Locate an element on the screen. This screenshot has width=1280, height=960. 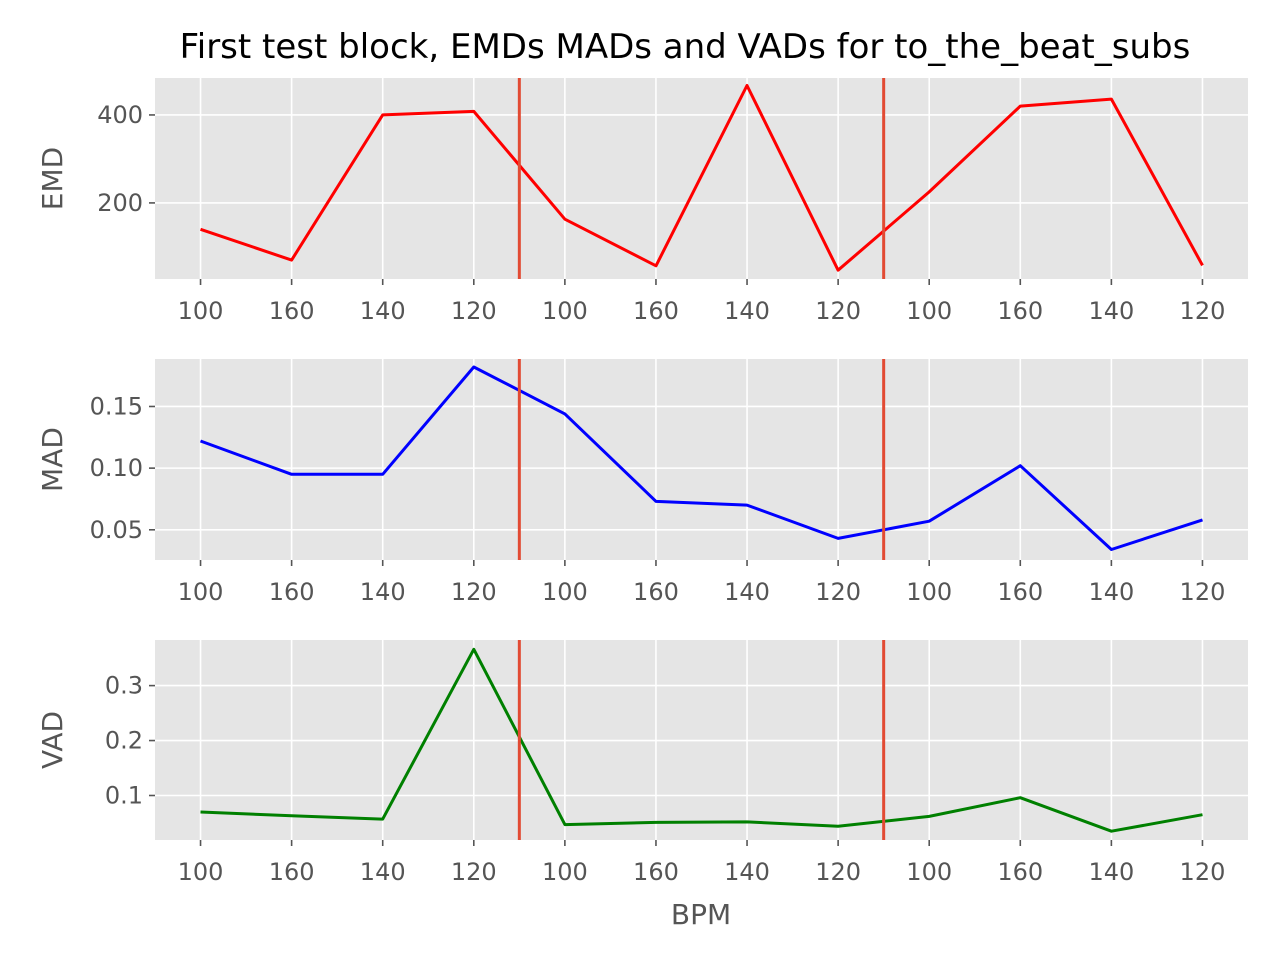
y-tick-label: 200 is located at coordinates (120, 203).